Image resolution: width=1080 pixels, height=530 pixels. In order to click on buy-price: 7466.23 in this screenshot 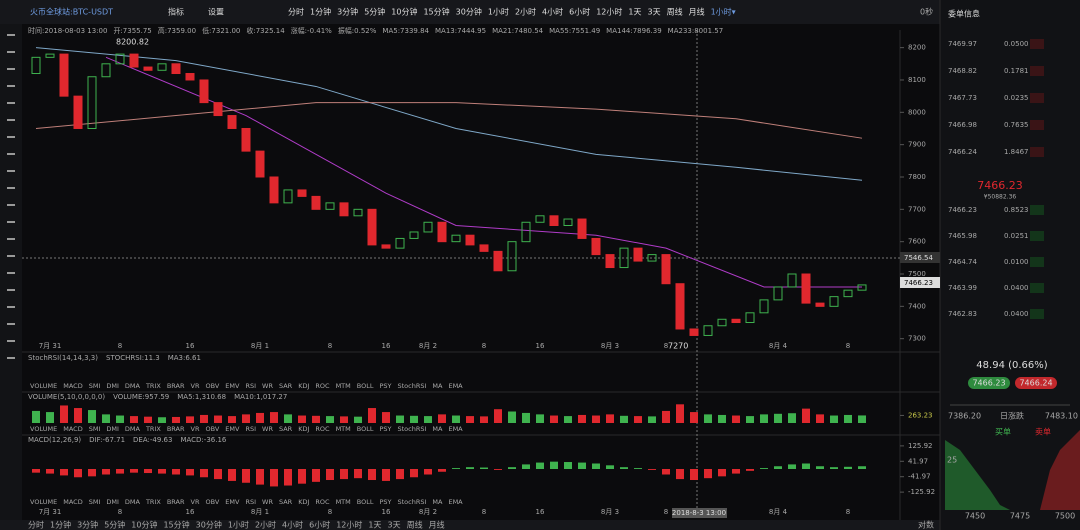, I will do `click(988, 383)`.